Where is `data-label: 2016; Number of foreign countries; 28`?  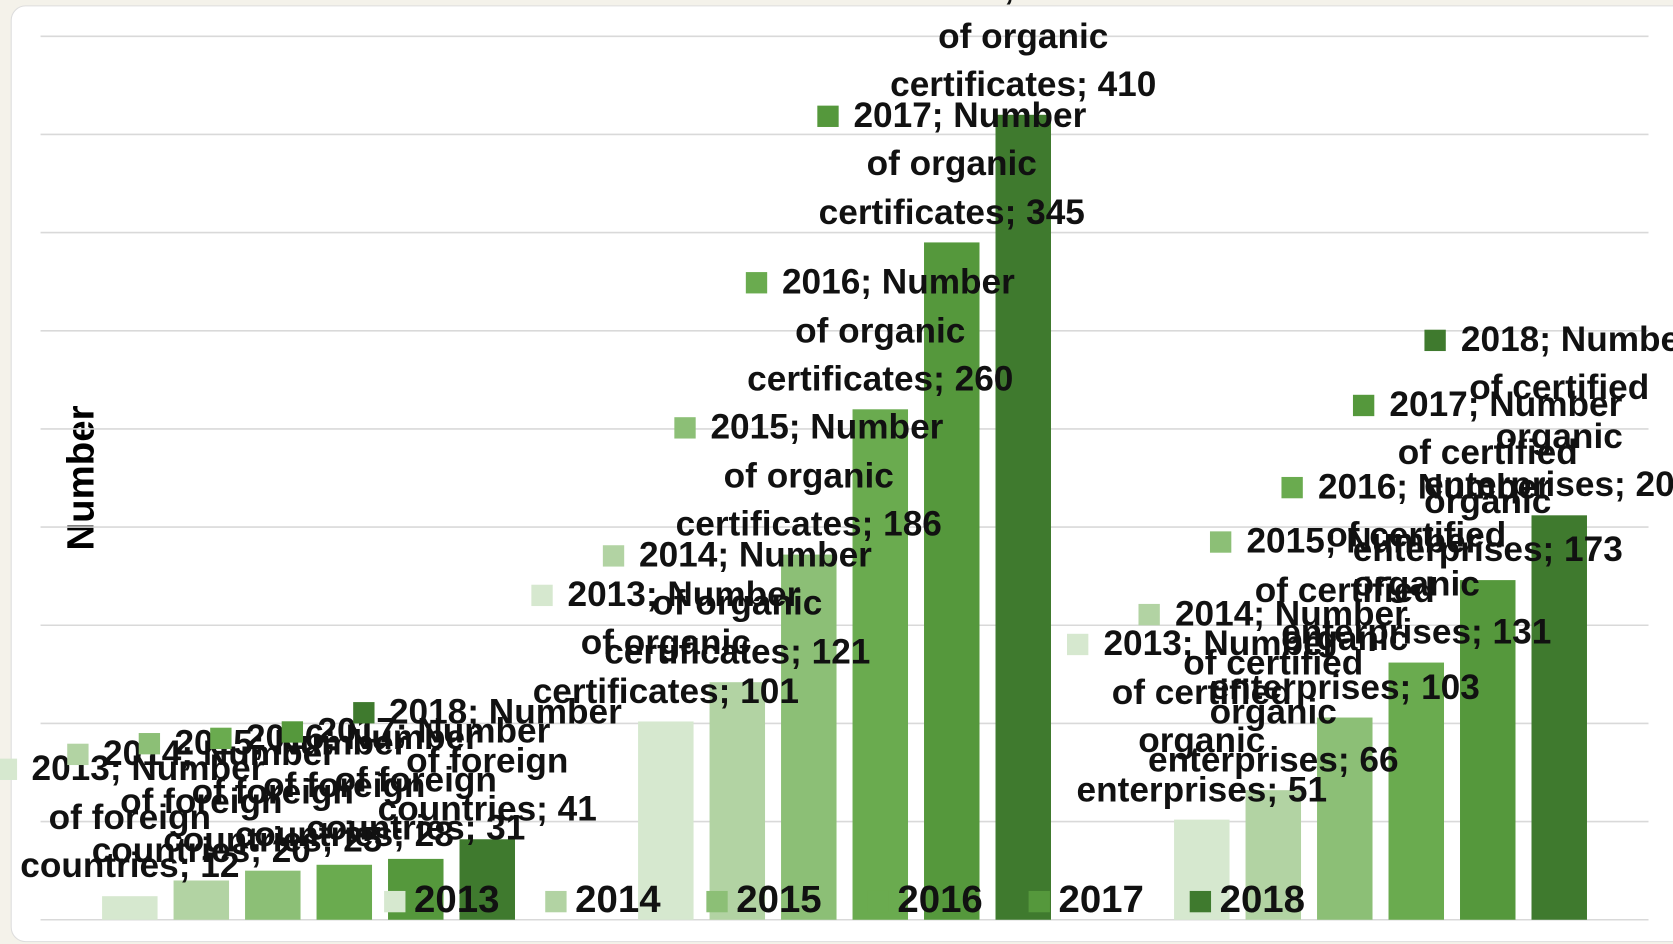 data-label: 2016; Number of foreign countries; 28 is located at coordinates (344, 786).